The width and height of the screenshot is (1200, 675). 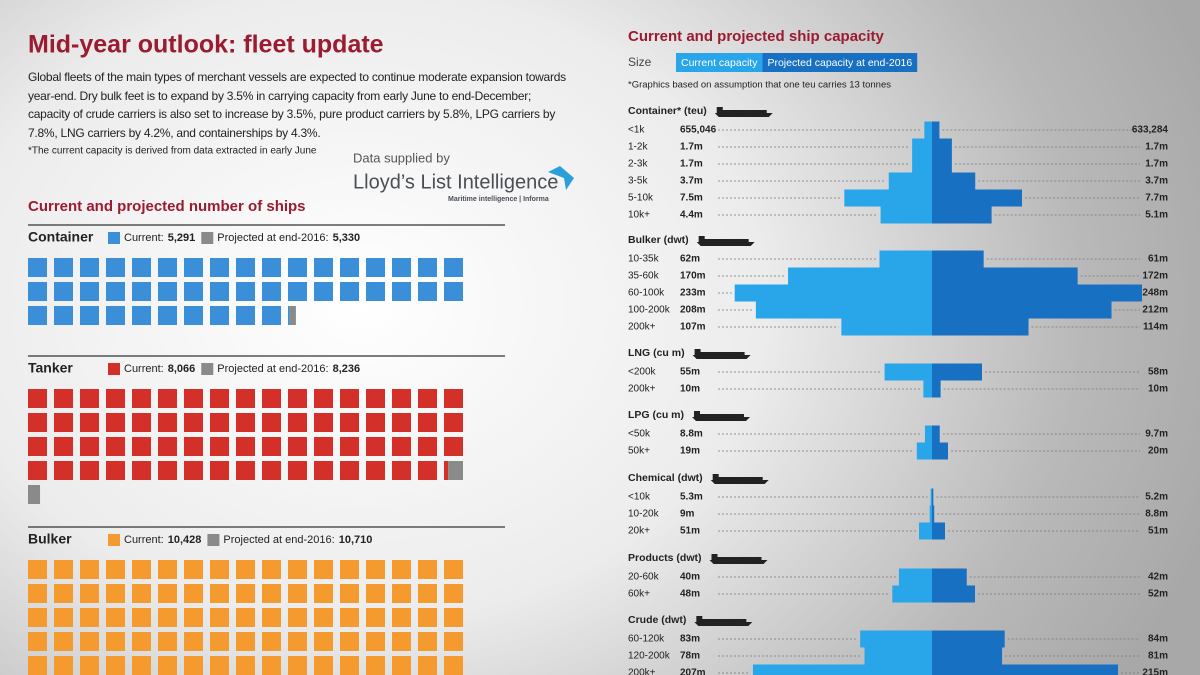 I want to click on projected-label: 3.7m, so click(x=1156, y=181).